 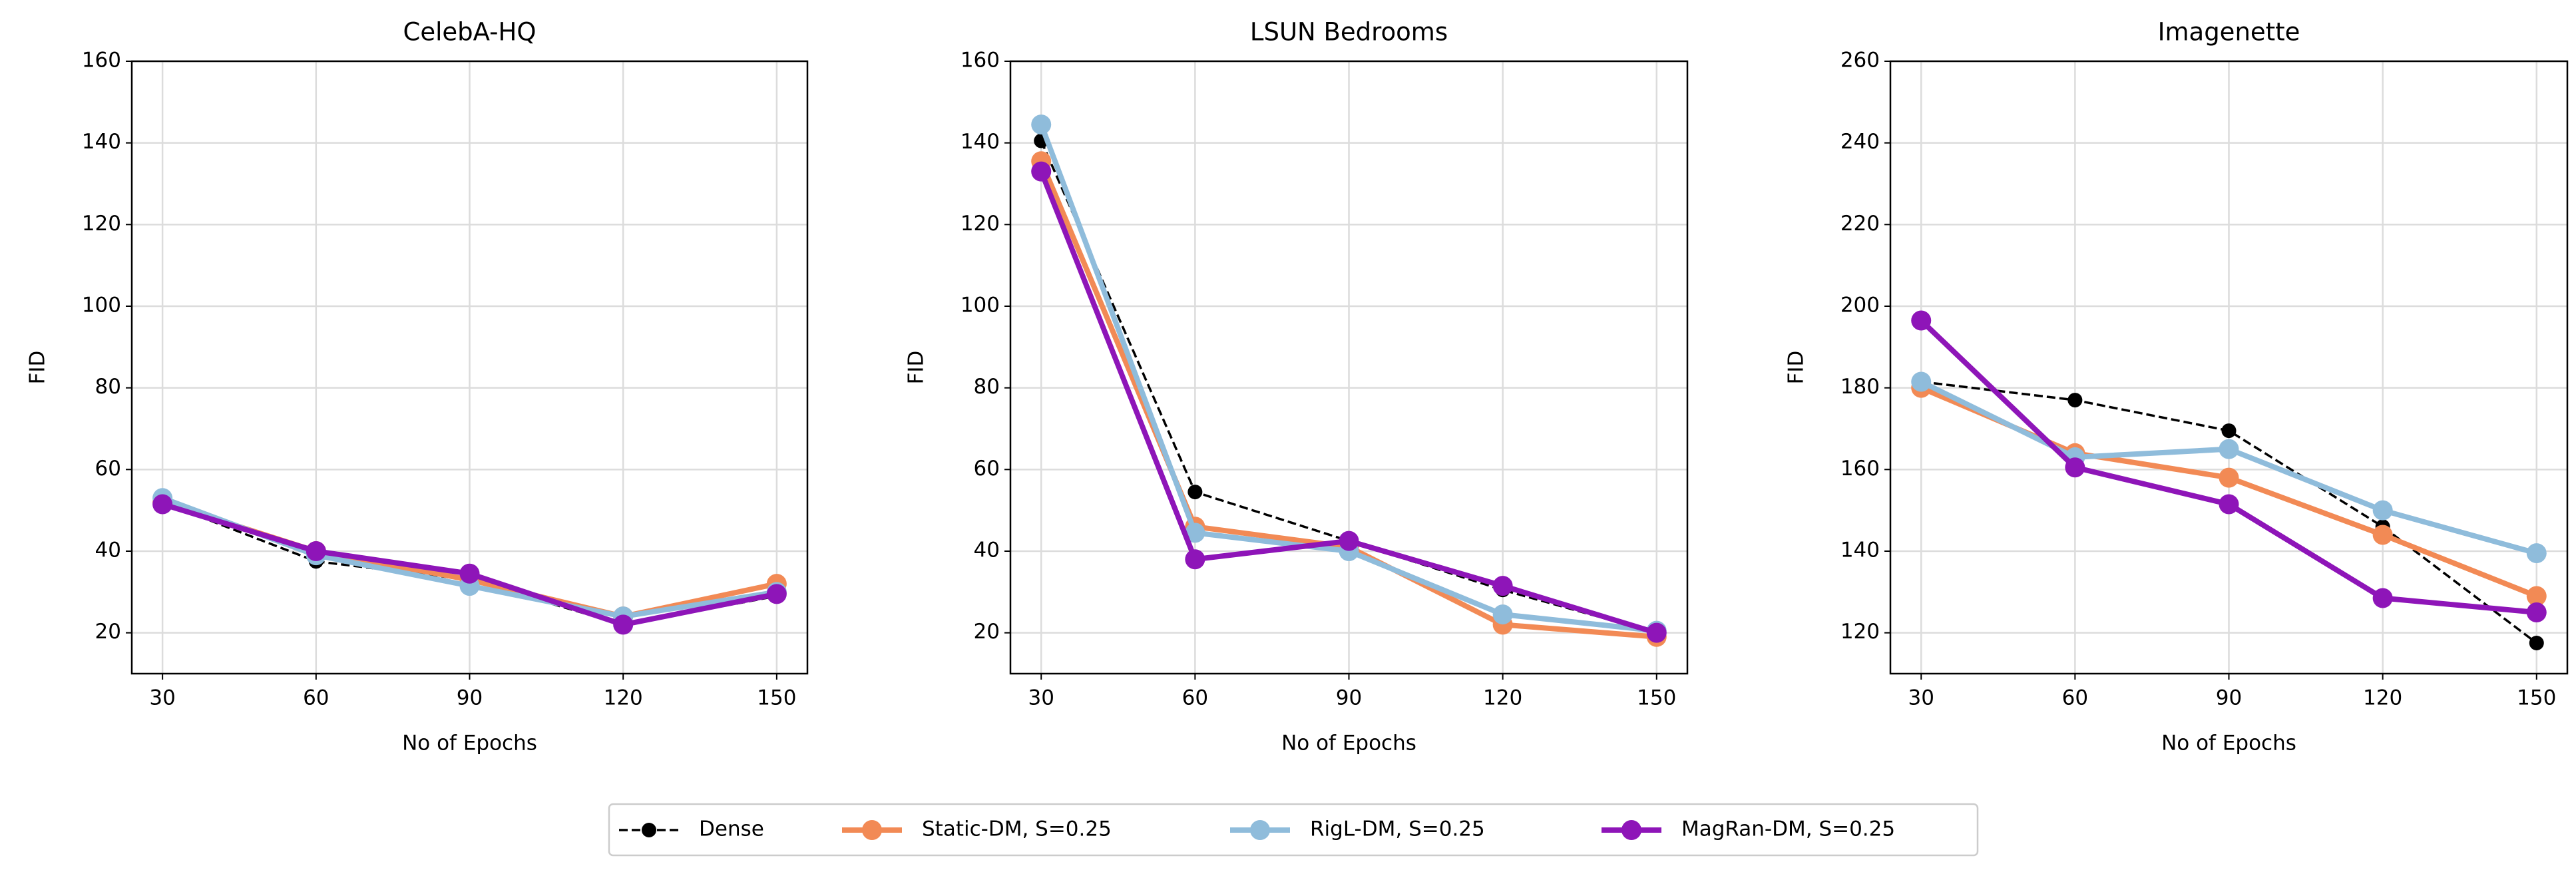 What do you see at coordinates (1293, 830) in the screenshot?
I see `legend-box` at bounding box center [1293, 830].